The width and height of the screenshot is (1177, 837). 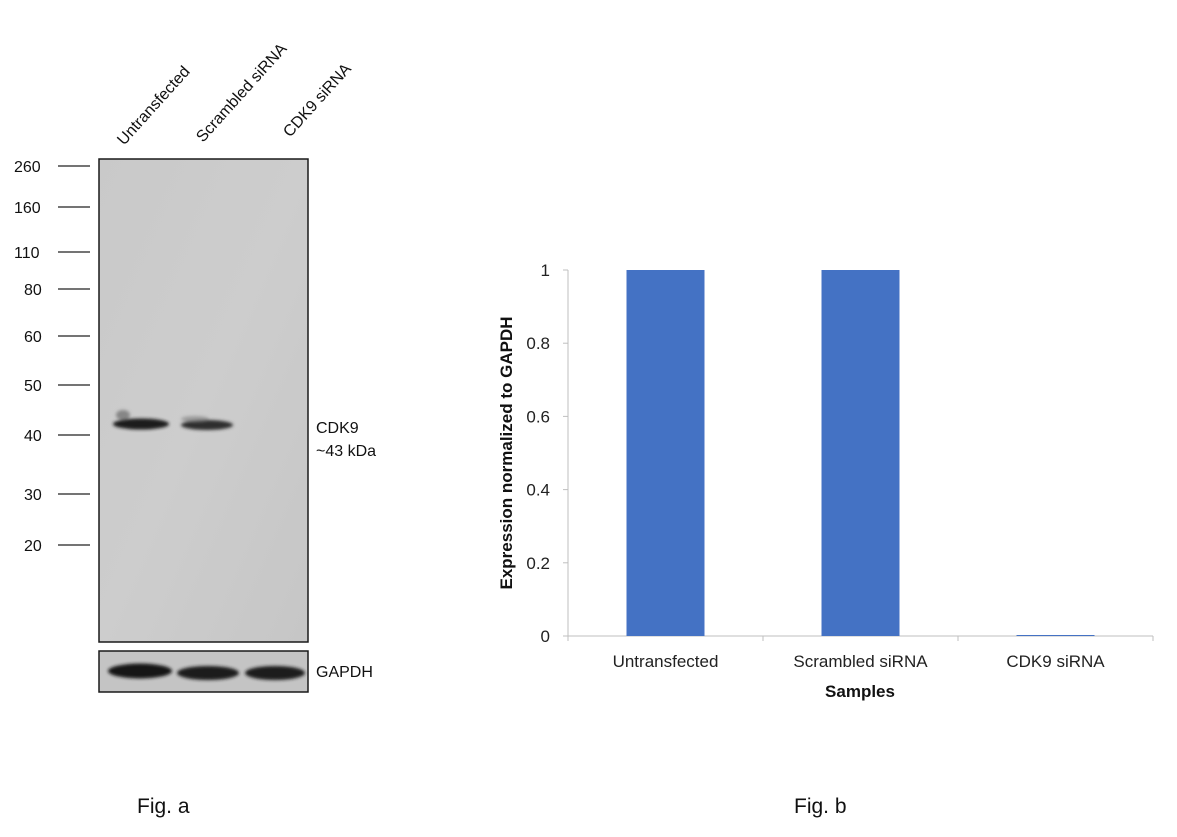 What do you see at coordinates (241, 92) in the screenshot?
I see `lane-label-scrambled-sirna: Scrambled siRNA` at bounding box center [241, 92].